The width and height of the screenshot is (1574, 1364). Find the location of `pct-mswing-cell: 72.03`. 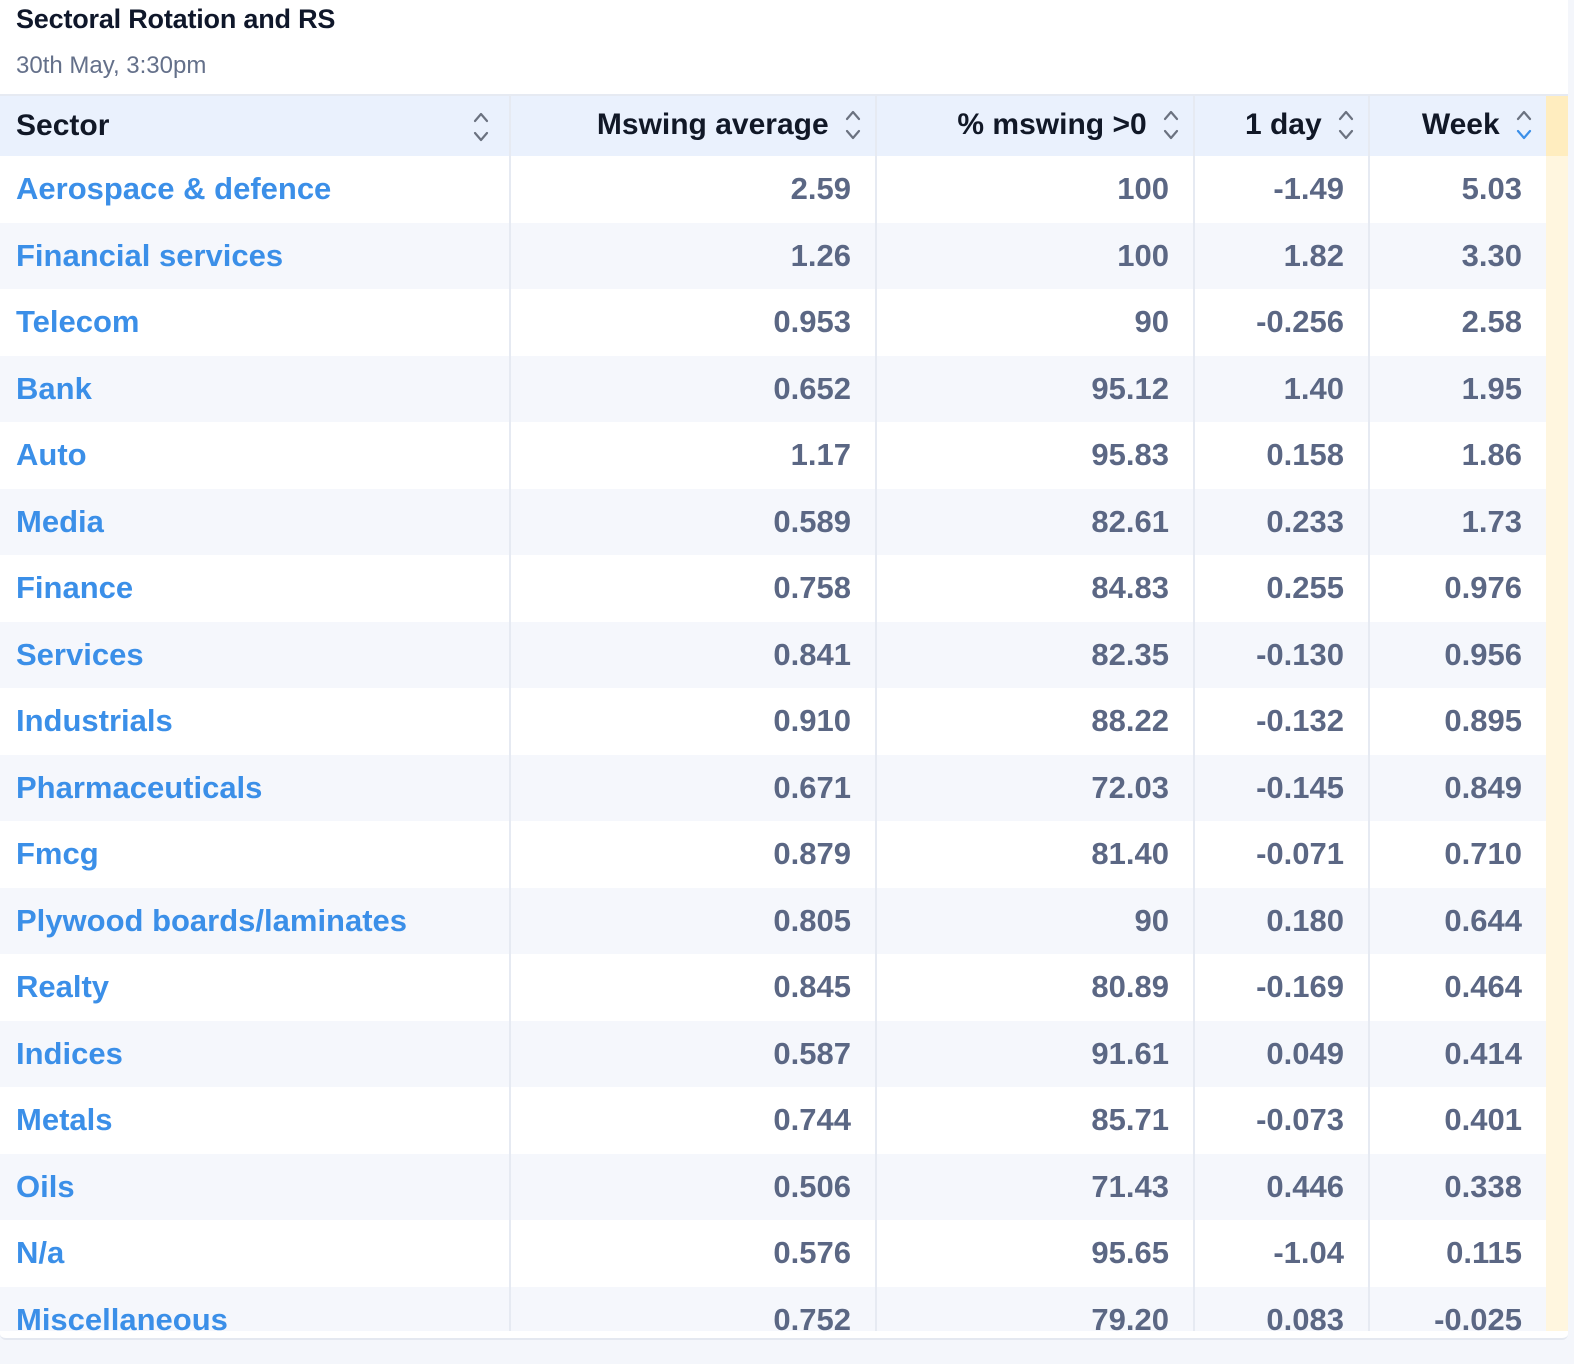

pct-mswing-cell: 72.03 is located at coordinates (1035, 787).